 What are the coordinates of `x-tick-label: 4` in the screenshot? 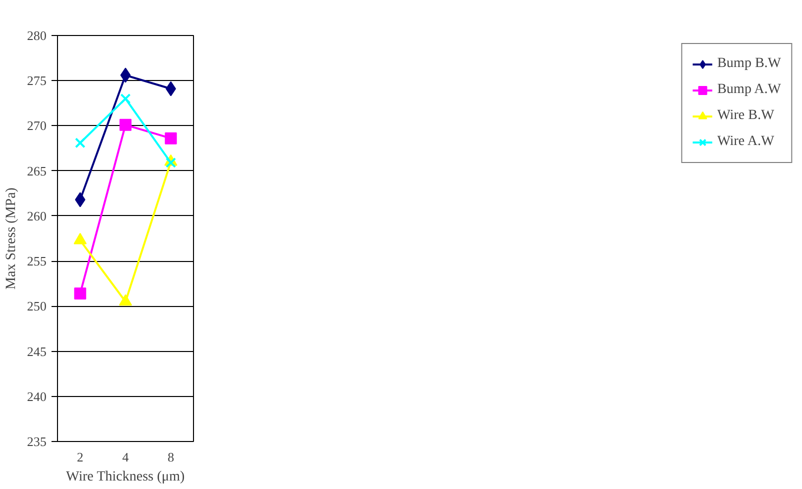 It's located at (126, 457).